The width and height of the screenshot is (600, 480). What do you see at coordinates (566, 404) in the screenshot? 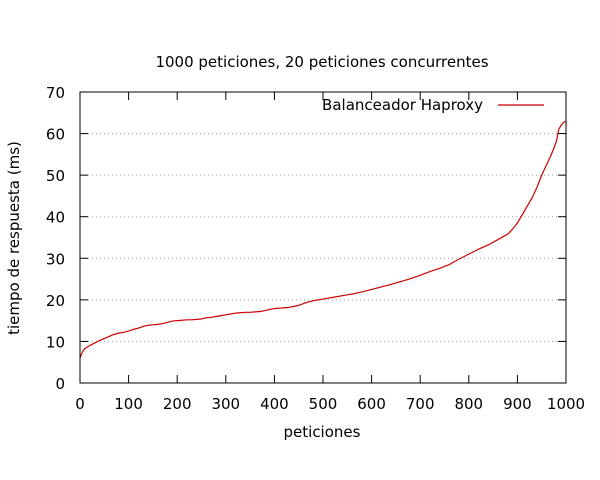
I see `x-tick-label: 1000` at bounding box center [566, 404].